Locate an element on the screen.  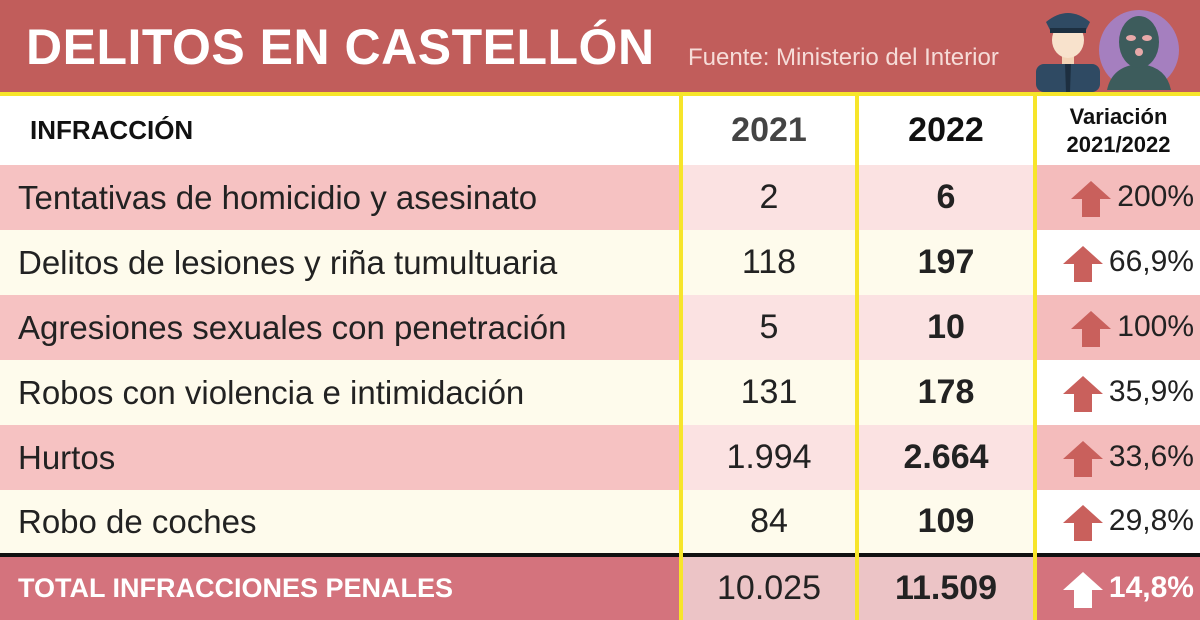
variation-value: 100% is located at coordinates (1155, 326).